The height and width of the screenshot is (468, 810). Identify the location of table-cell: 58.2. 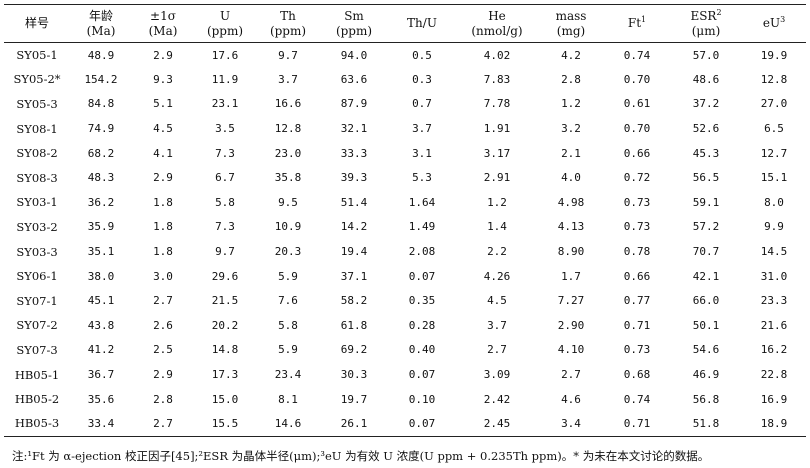
(354, 301).